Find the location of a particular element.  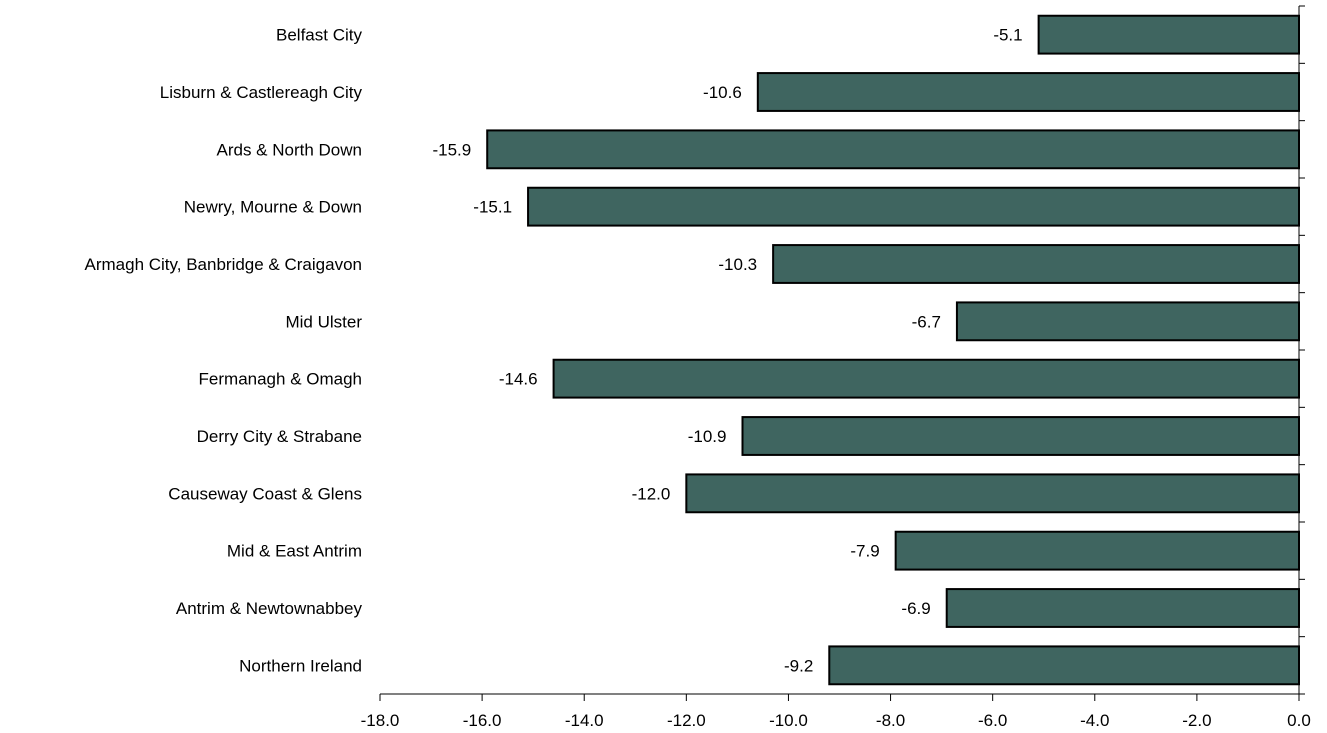

value-label: -14.6 is located at coordinates (518, 379).